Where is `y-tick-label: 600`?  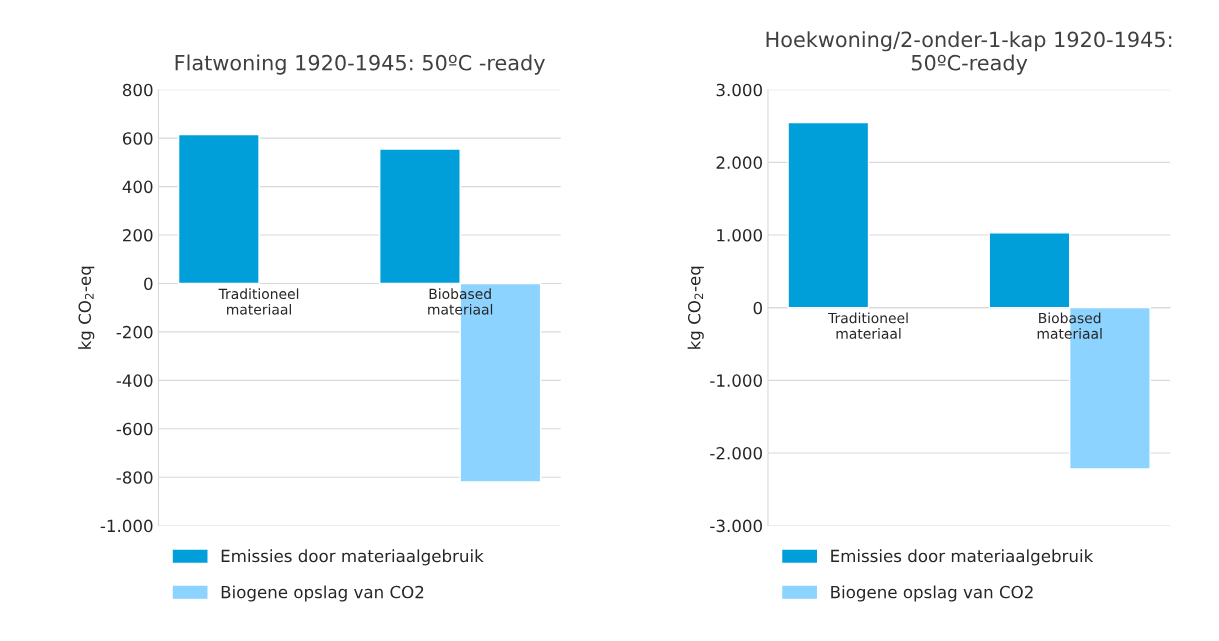
y-tick-label: 600 is located at coordinates (137, 138).